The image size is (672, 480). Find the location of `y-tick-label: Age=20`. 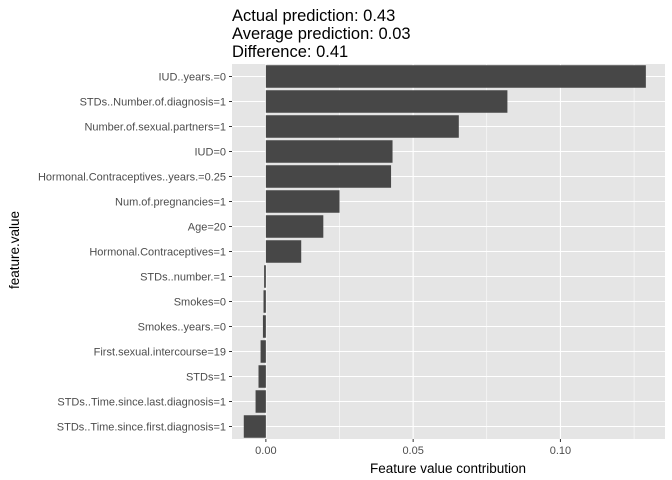

y-tick-label: Age=20 is located at coordinates (207, 228).